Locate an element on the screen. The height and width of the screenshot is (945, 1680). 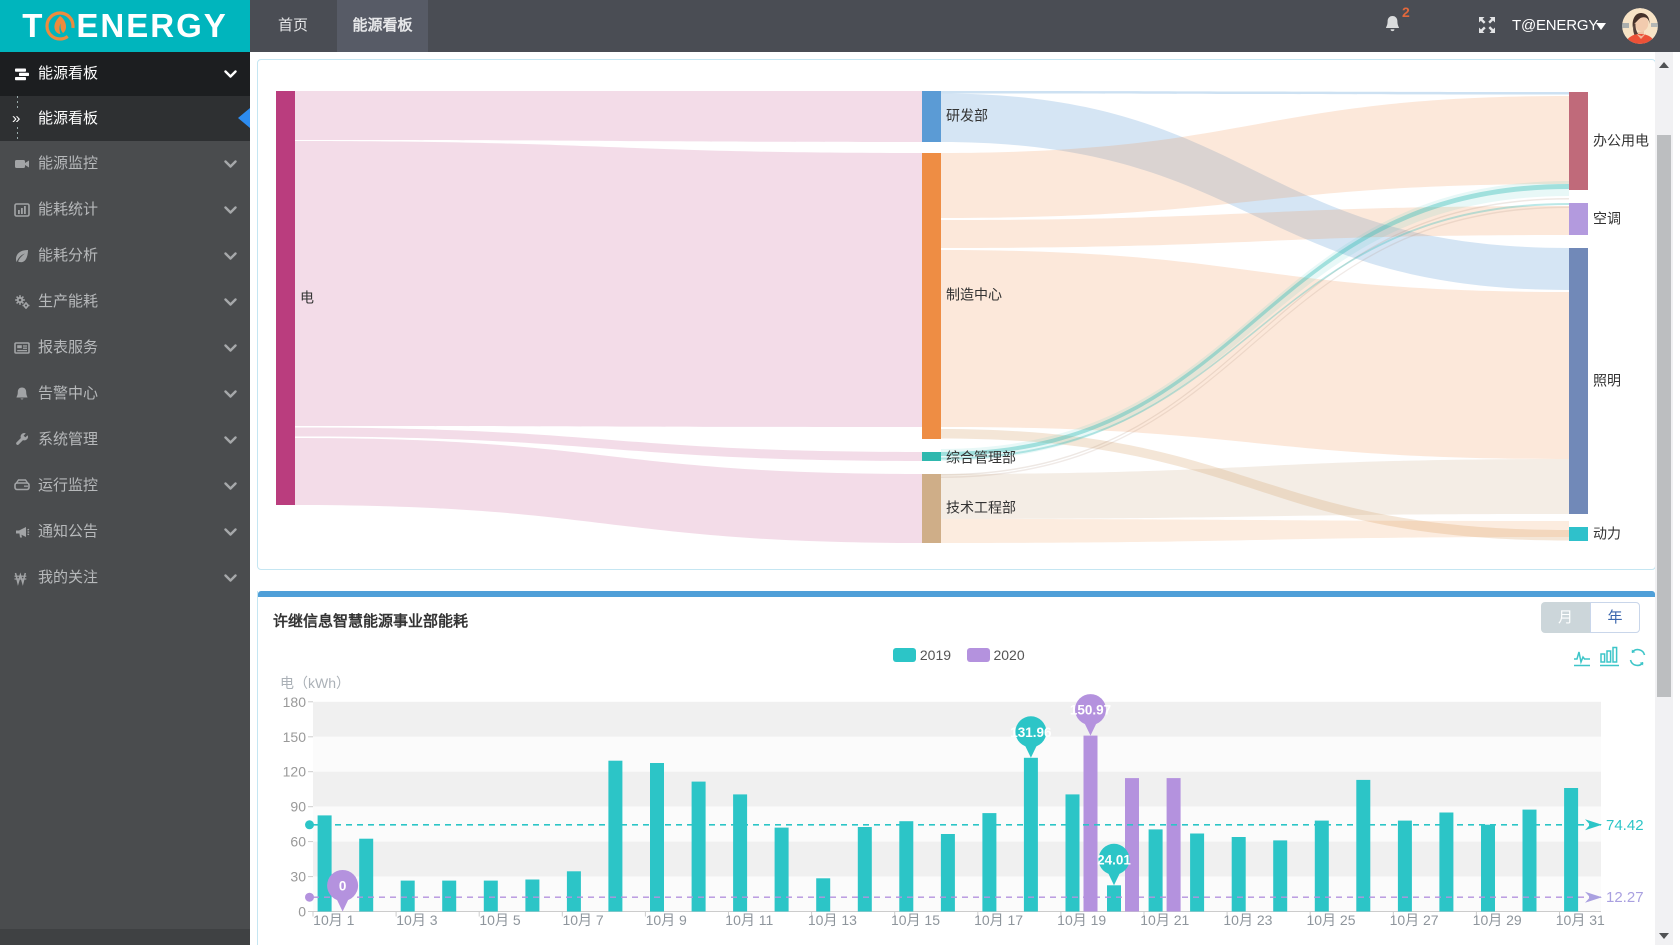
svg-text: 10月 13 is located at coordinates (832, 920).